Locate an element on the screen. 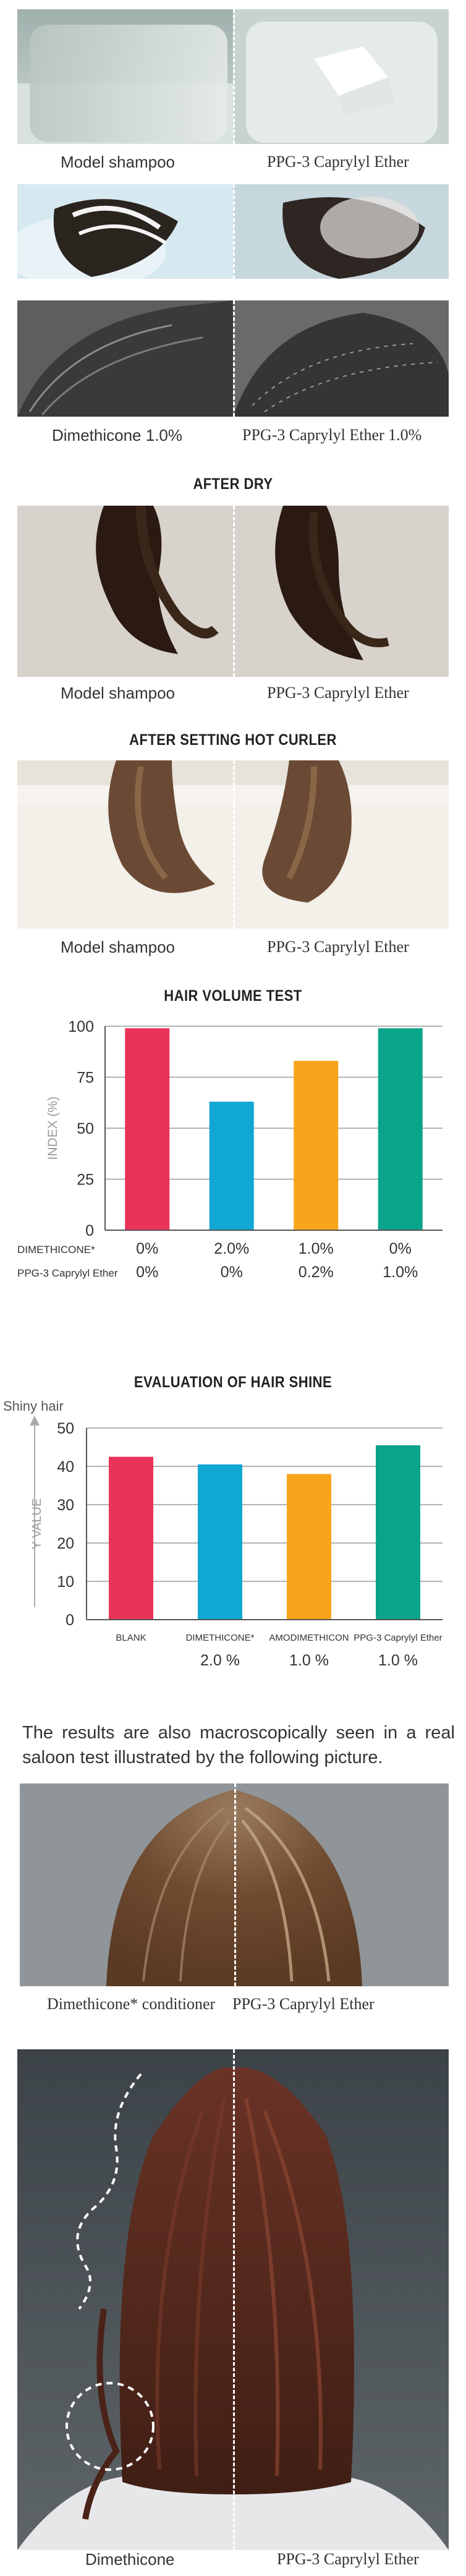 The image size is (466, 2576). caption-left: Dimethicone is located at coordinates (130, 2559).